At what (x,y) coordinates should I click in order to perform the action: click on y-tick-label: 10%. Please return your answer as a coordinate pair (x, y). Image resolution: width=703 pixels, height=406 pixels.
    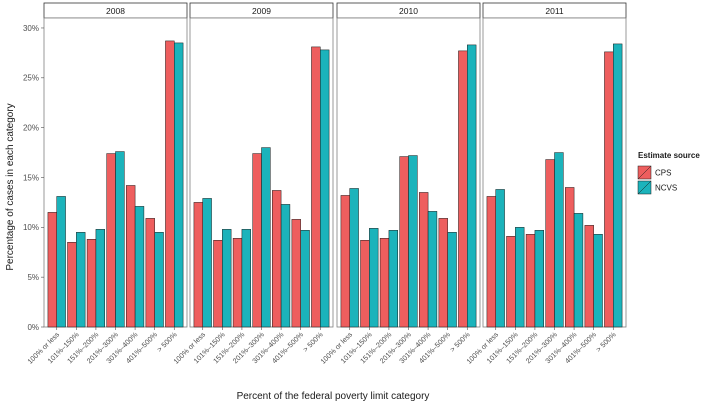
    Looking at the image, I should click on (31, 227).